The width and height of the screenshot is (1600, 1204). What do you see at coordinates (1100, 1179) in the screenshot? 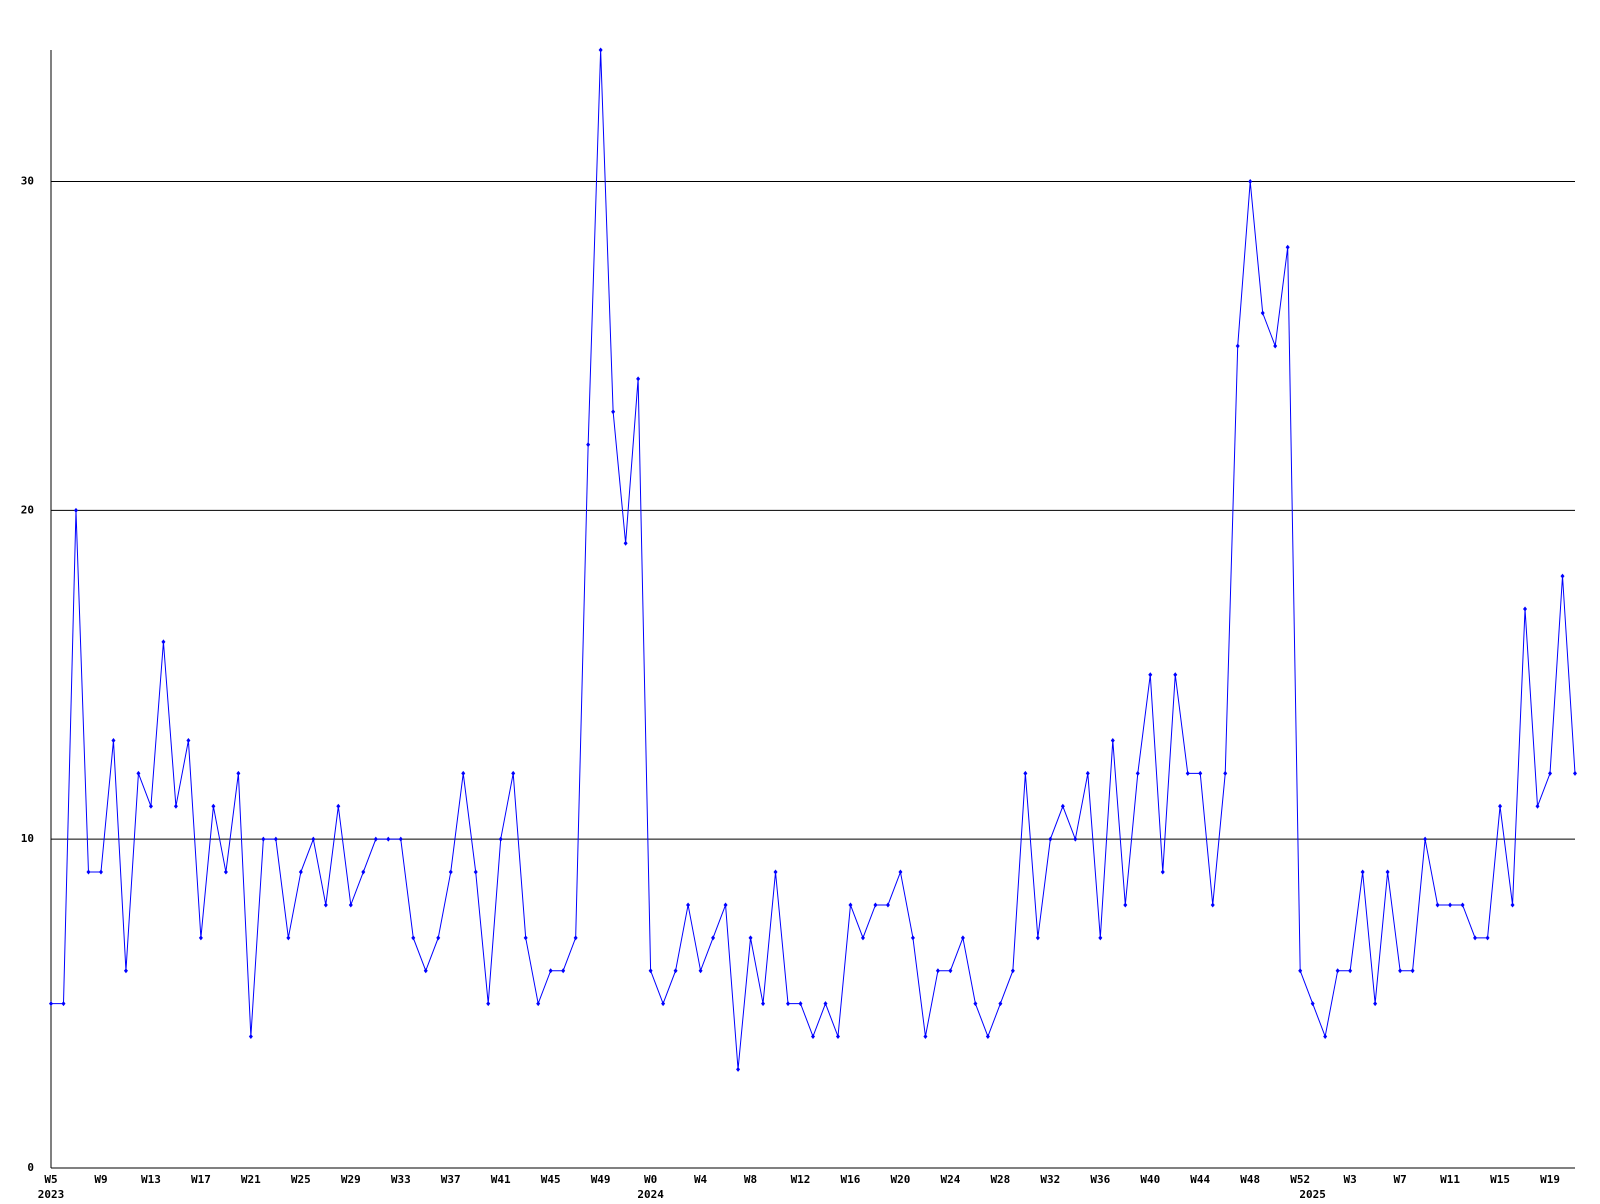
I see `x-tick-label: W36` at bounding box center [1100, 1179].